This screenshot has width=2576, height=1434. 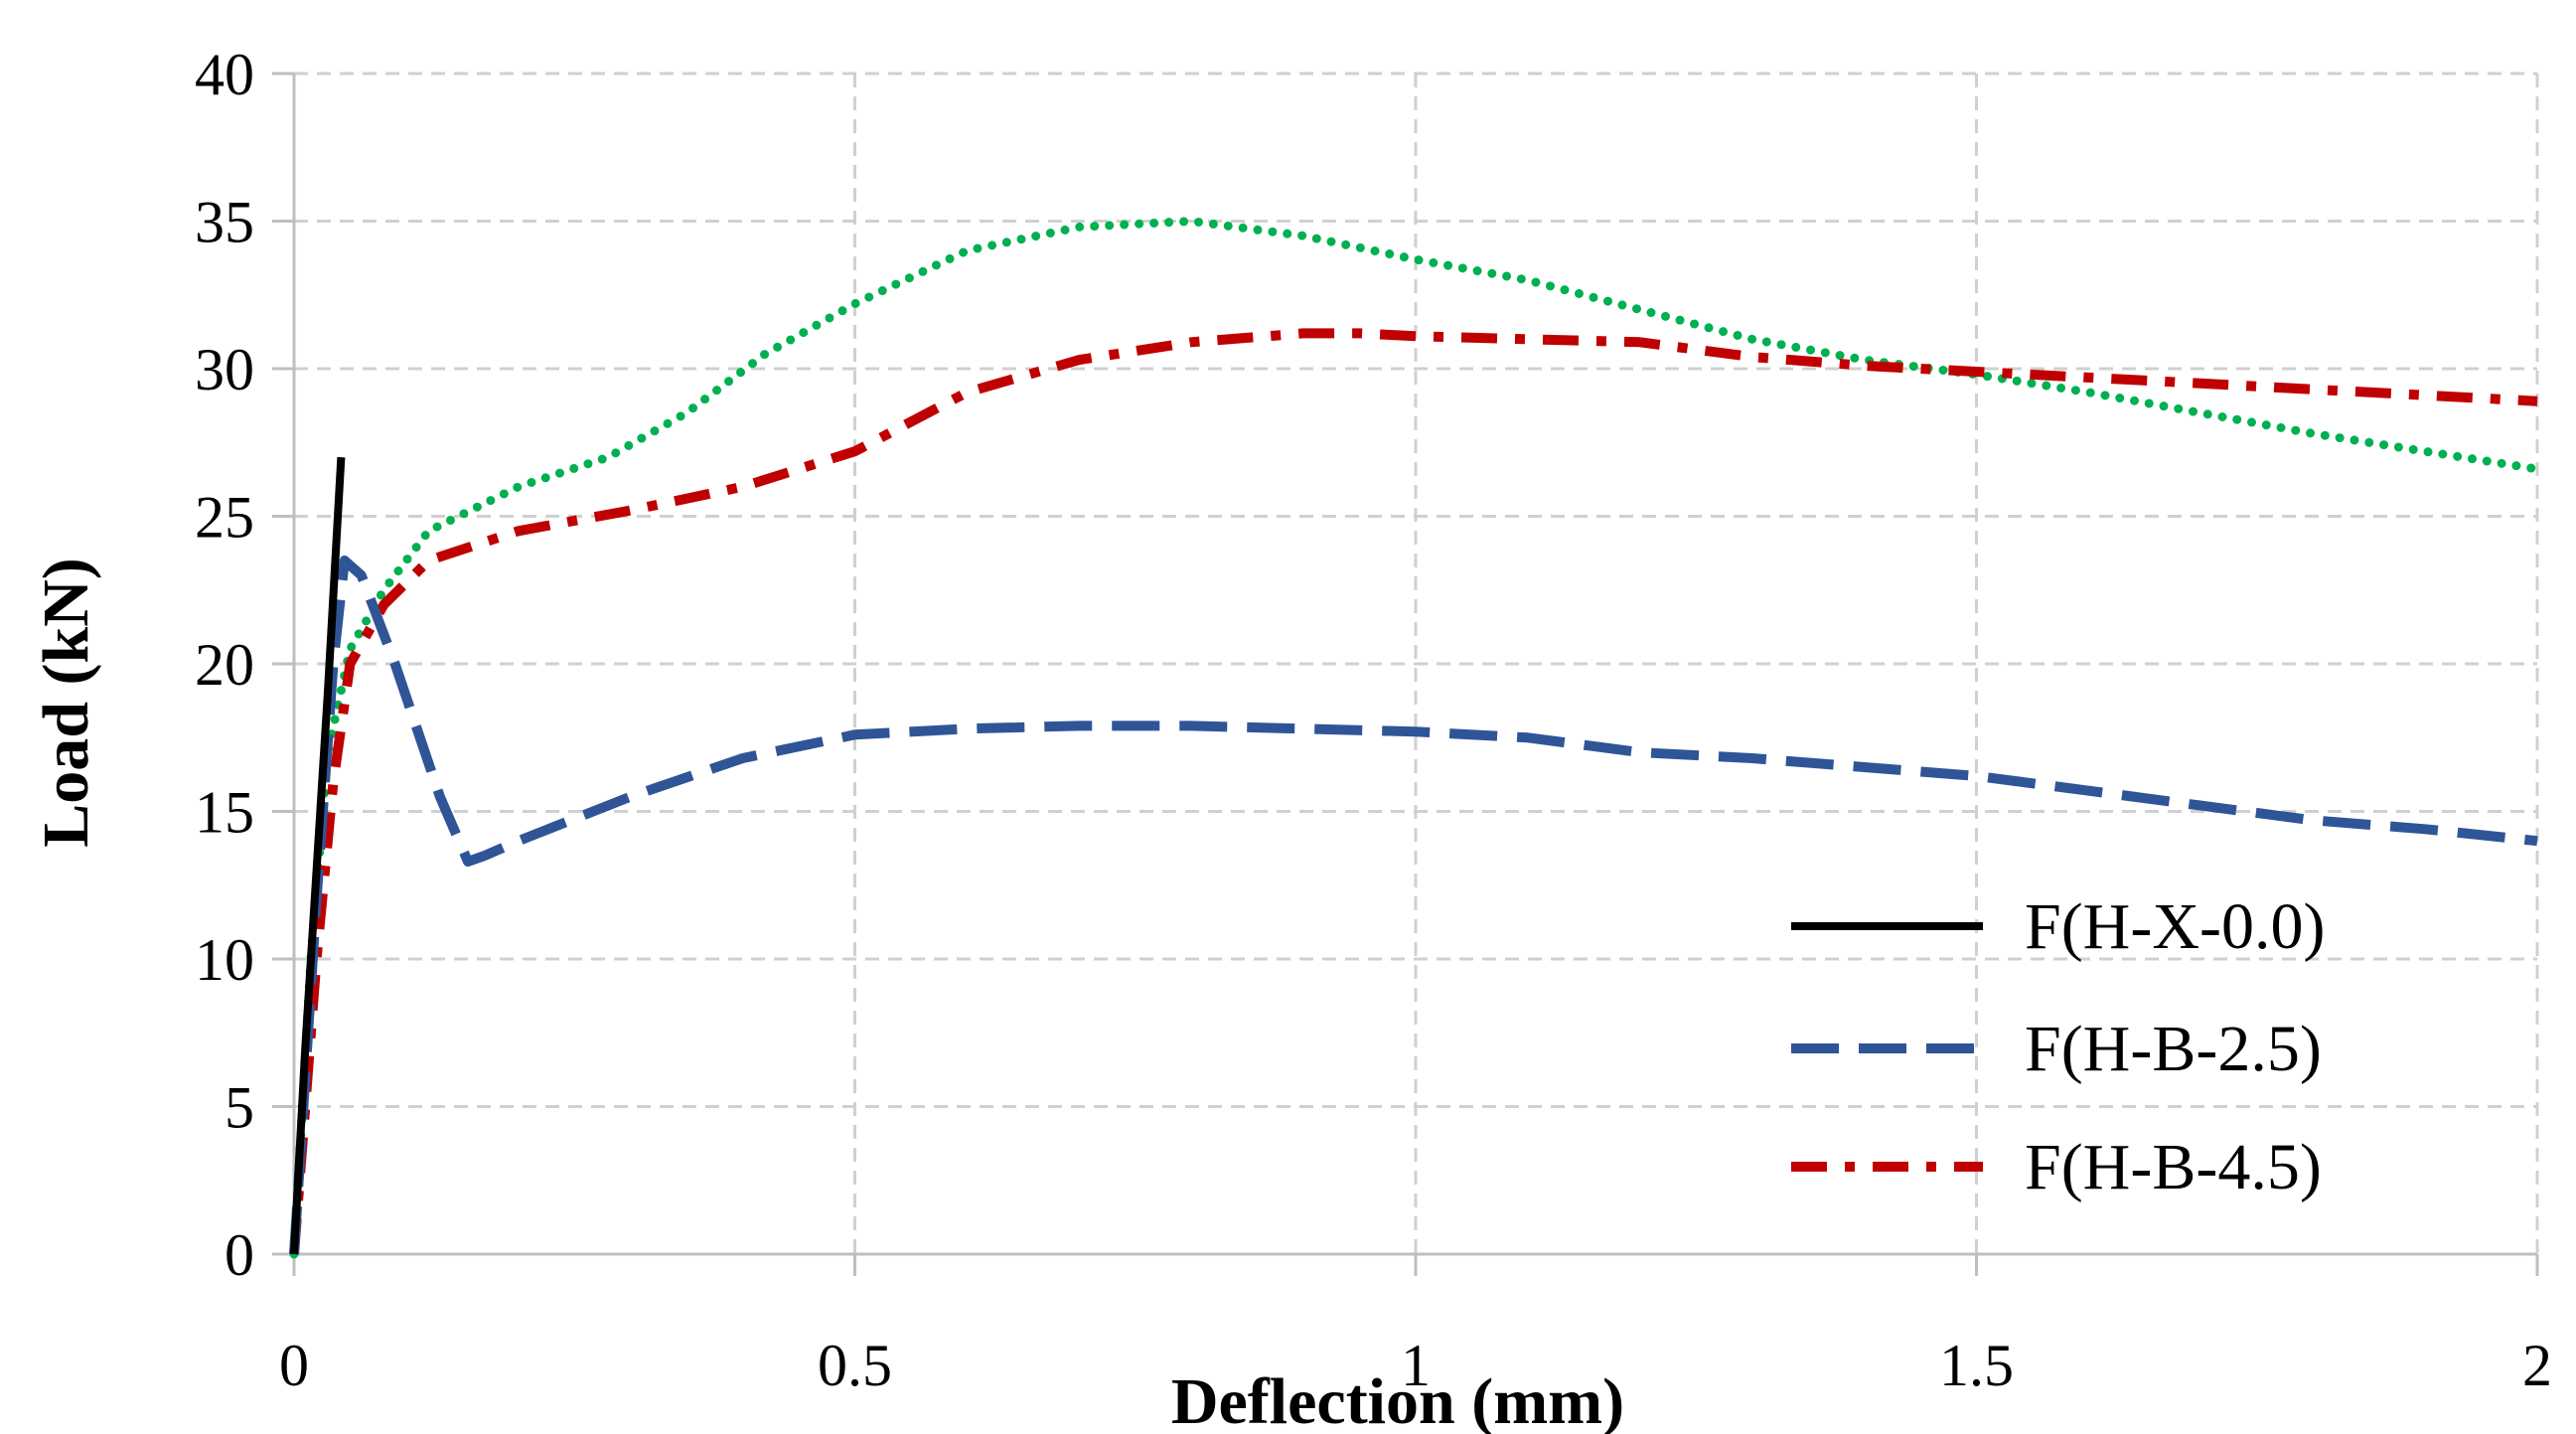 What do you see at coordinates (294, 1365) in the screenshot?
I see `x-tick-label: 0` at bounding box center [294, 1365].